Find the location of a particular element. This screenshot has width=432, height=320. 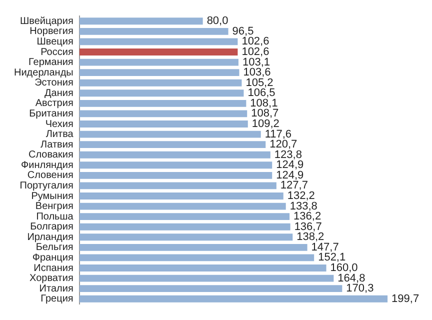

y-tick-label: Австрия is located at coordinates (54, 104).